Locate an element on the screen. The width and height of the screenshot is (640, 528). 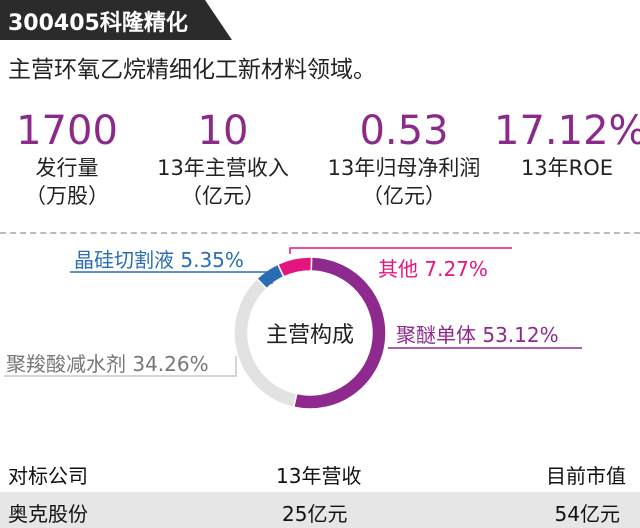
stat-shares: 1700 发行量 （万股） is located at coordinates (67, 159).